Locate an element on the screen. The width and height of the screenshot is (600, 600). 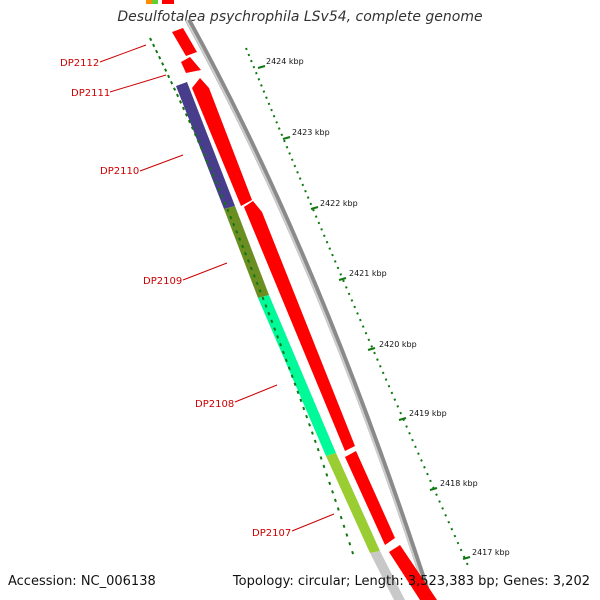
tick-label: 2417 kbp is located at coordinates (491, 552).